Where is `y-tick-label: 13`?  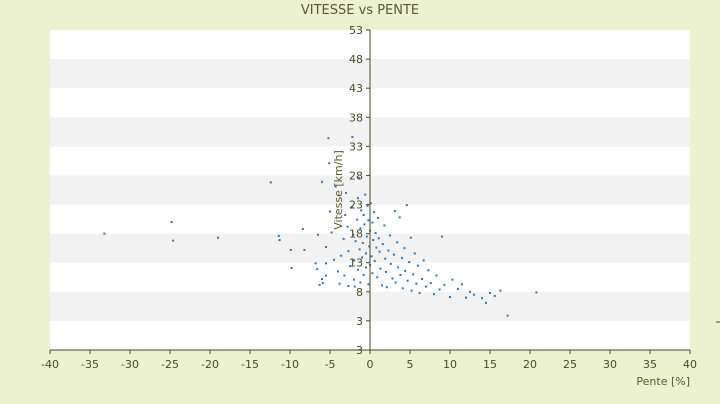 y-tick-label: 13 is located at coordinates (356, 263).